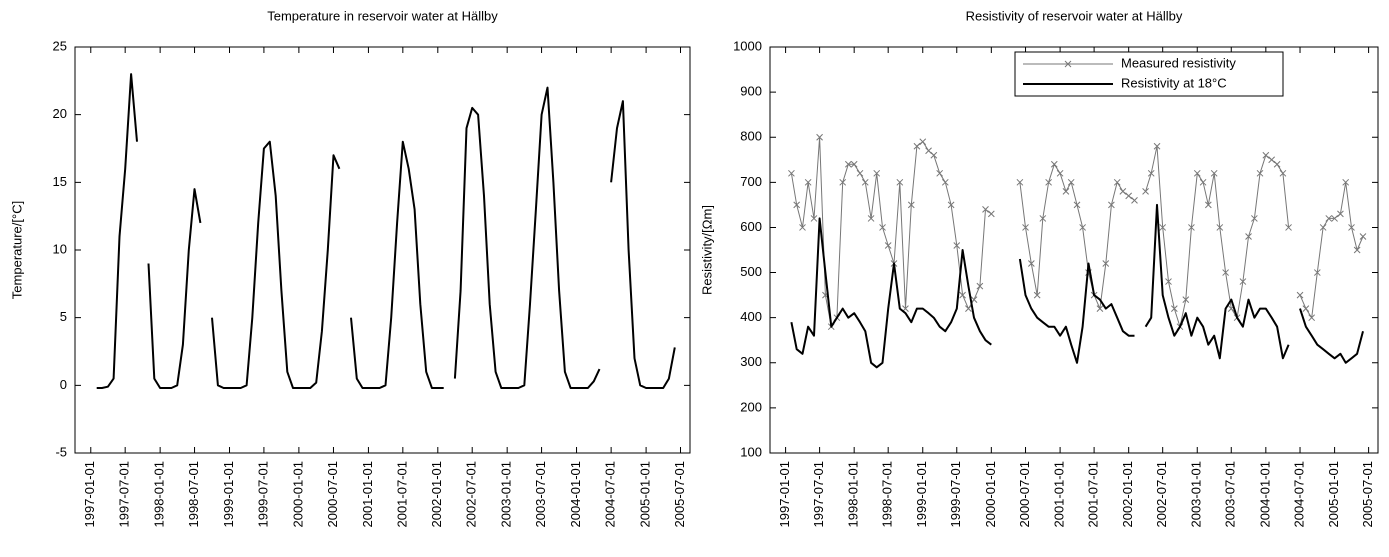 This screenshot has height=557, width=1389. Describe the element at coordinates (1074, 15) in the screenshot. I see `chart-title: Resistivity of reservoir water at Hällby` at that location.